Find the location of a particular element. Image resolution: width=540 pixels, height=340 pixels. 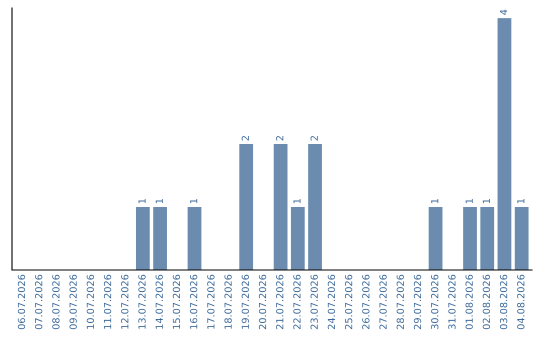

x-tick-label: 22.07.2026 is located at coordinates (297, 302).